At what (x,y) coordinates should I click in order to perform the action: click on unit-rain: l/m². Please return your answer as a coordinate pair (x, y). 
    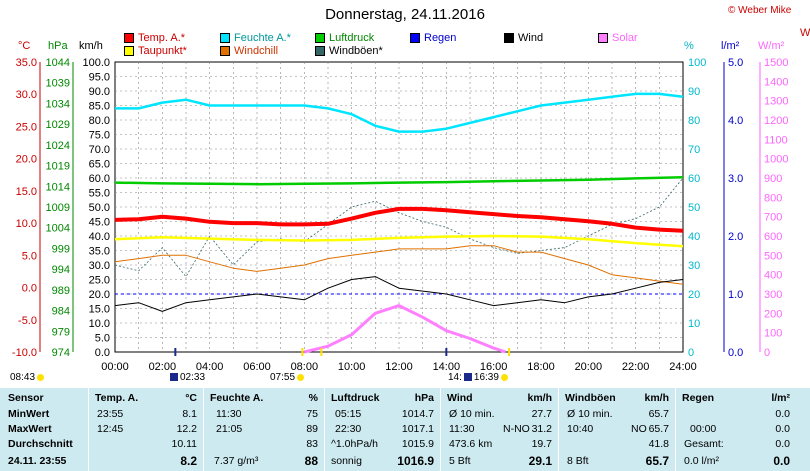
    Looking at the image, I should click on (730, 46).